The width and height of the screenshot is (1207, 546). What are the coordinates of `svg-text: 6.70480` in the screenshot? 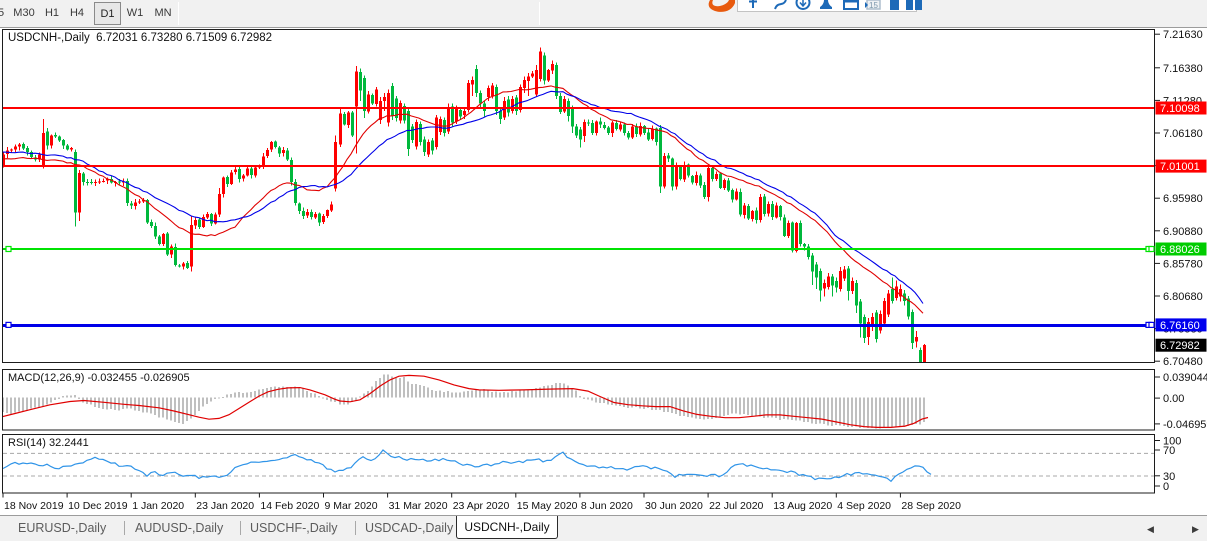 It's located at (1183, 362).